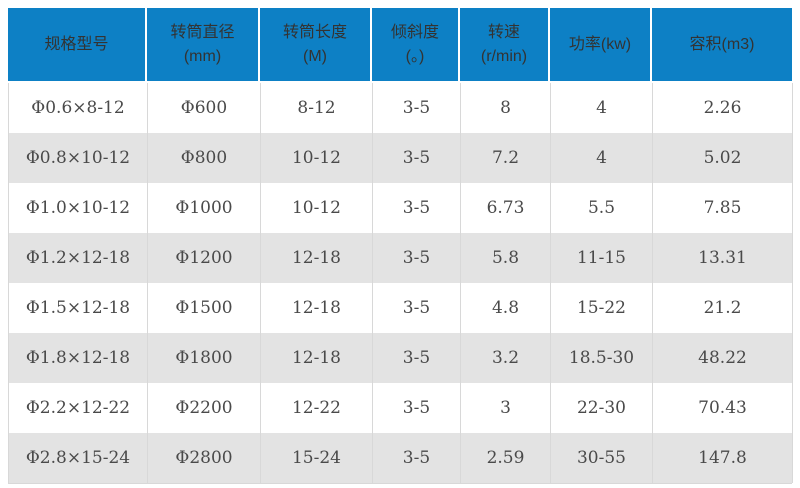 The image size is (800, 488). Describe the element at coordinates (202, 32) in the screenshot. I see `column-header-label: 转筒直径` at that location.